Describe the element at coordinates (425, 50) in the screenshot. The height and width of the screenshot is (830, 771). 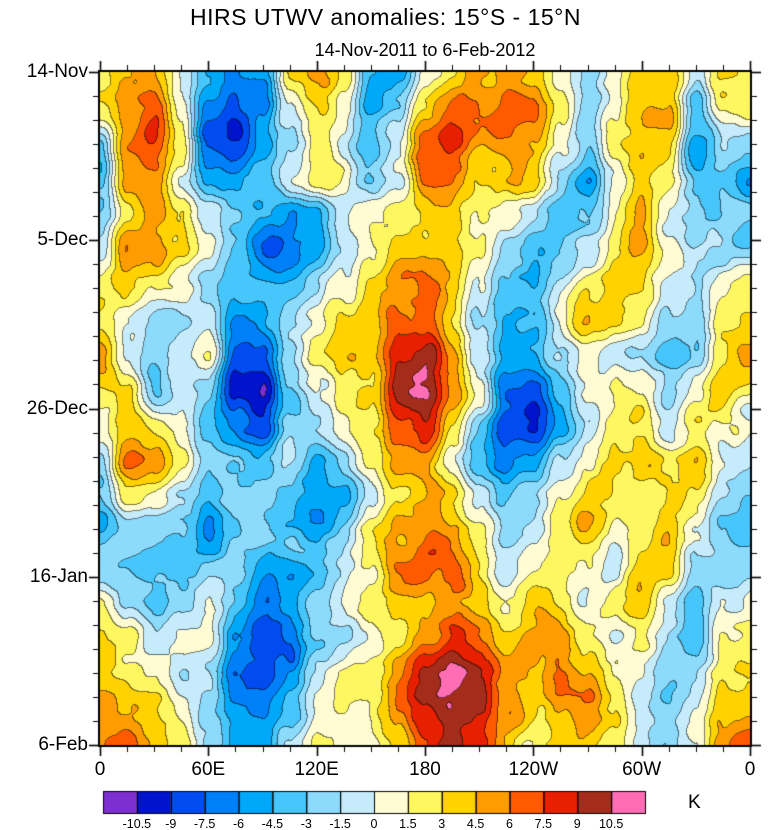
I see `chart-subtitle: 14-Nov-2011 to 6-Feb-2012` at that location.